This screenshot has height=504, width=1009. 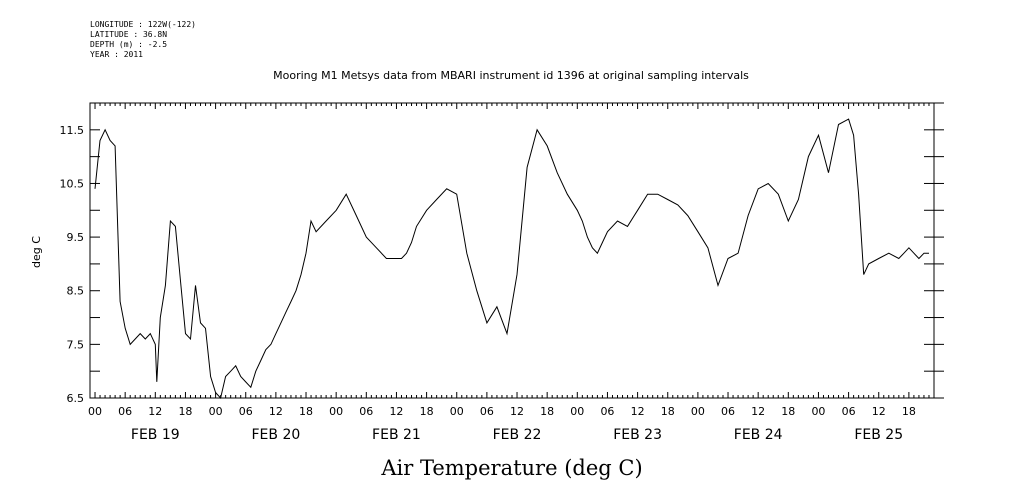 What do you see at coordinates (129, 34) in the screenshot?
I see `latitude-text: LATITUDE : 36.8N` at bounding box center [129, 34].